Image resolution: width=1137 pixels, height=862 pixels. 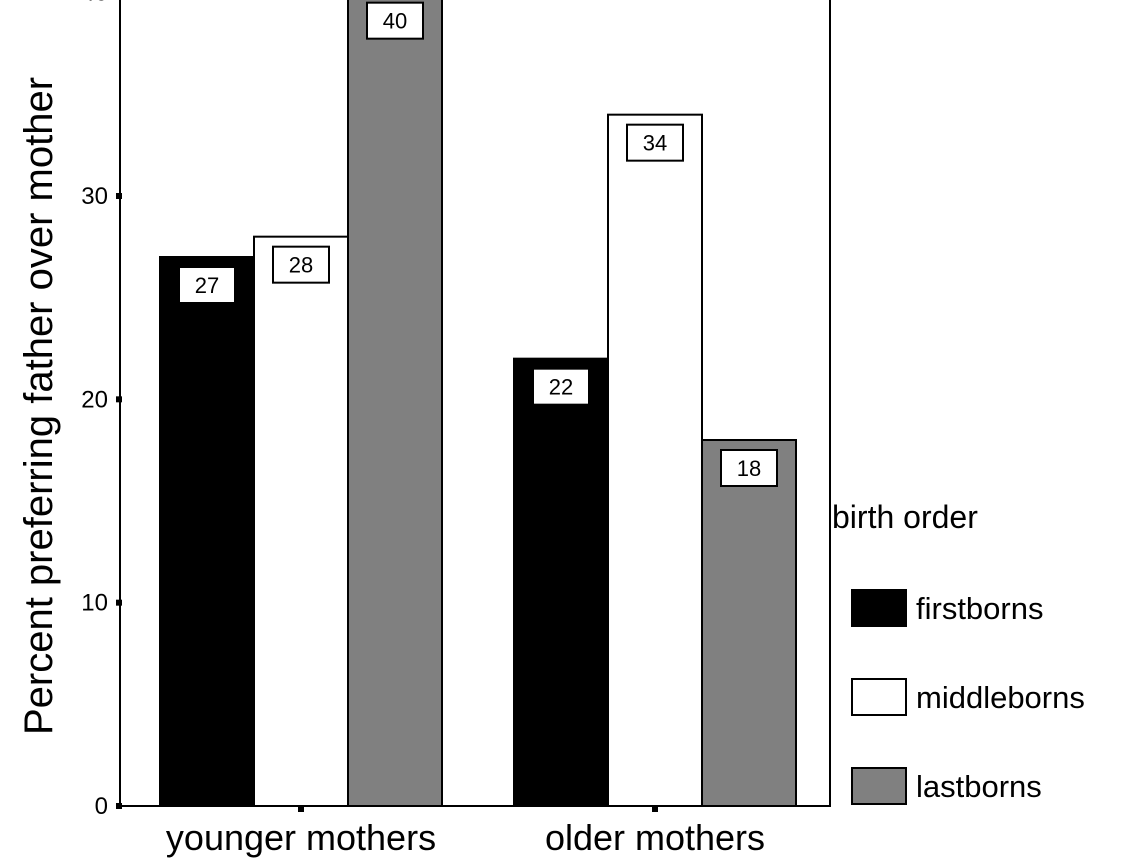 What do you see at coordinates (979, 608) in the screenshot?
I see `legend-label: firstborns` at bounding box center [979, 608].